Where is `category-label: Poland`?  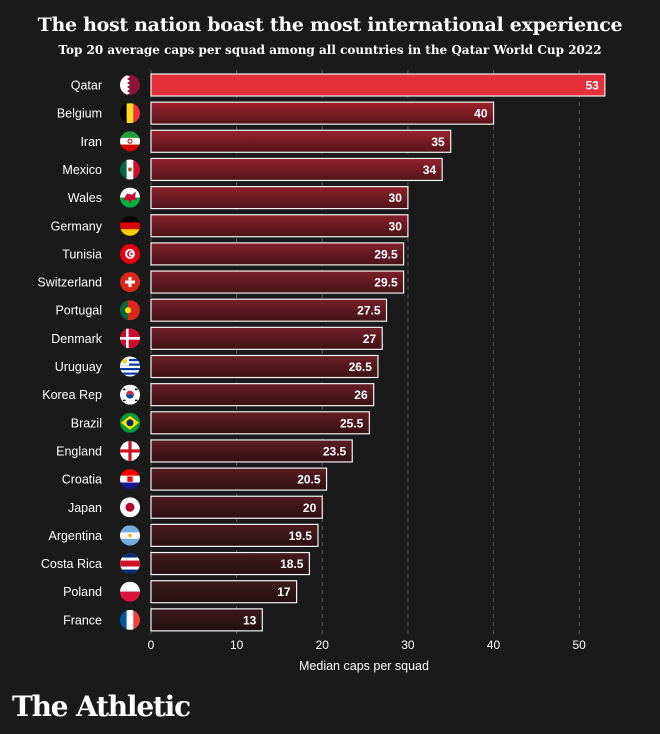
category-label: Poland is located at coordinates (82, 592).